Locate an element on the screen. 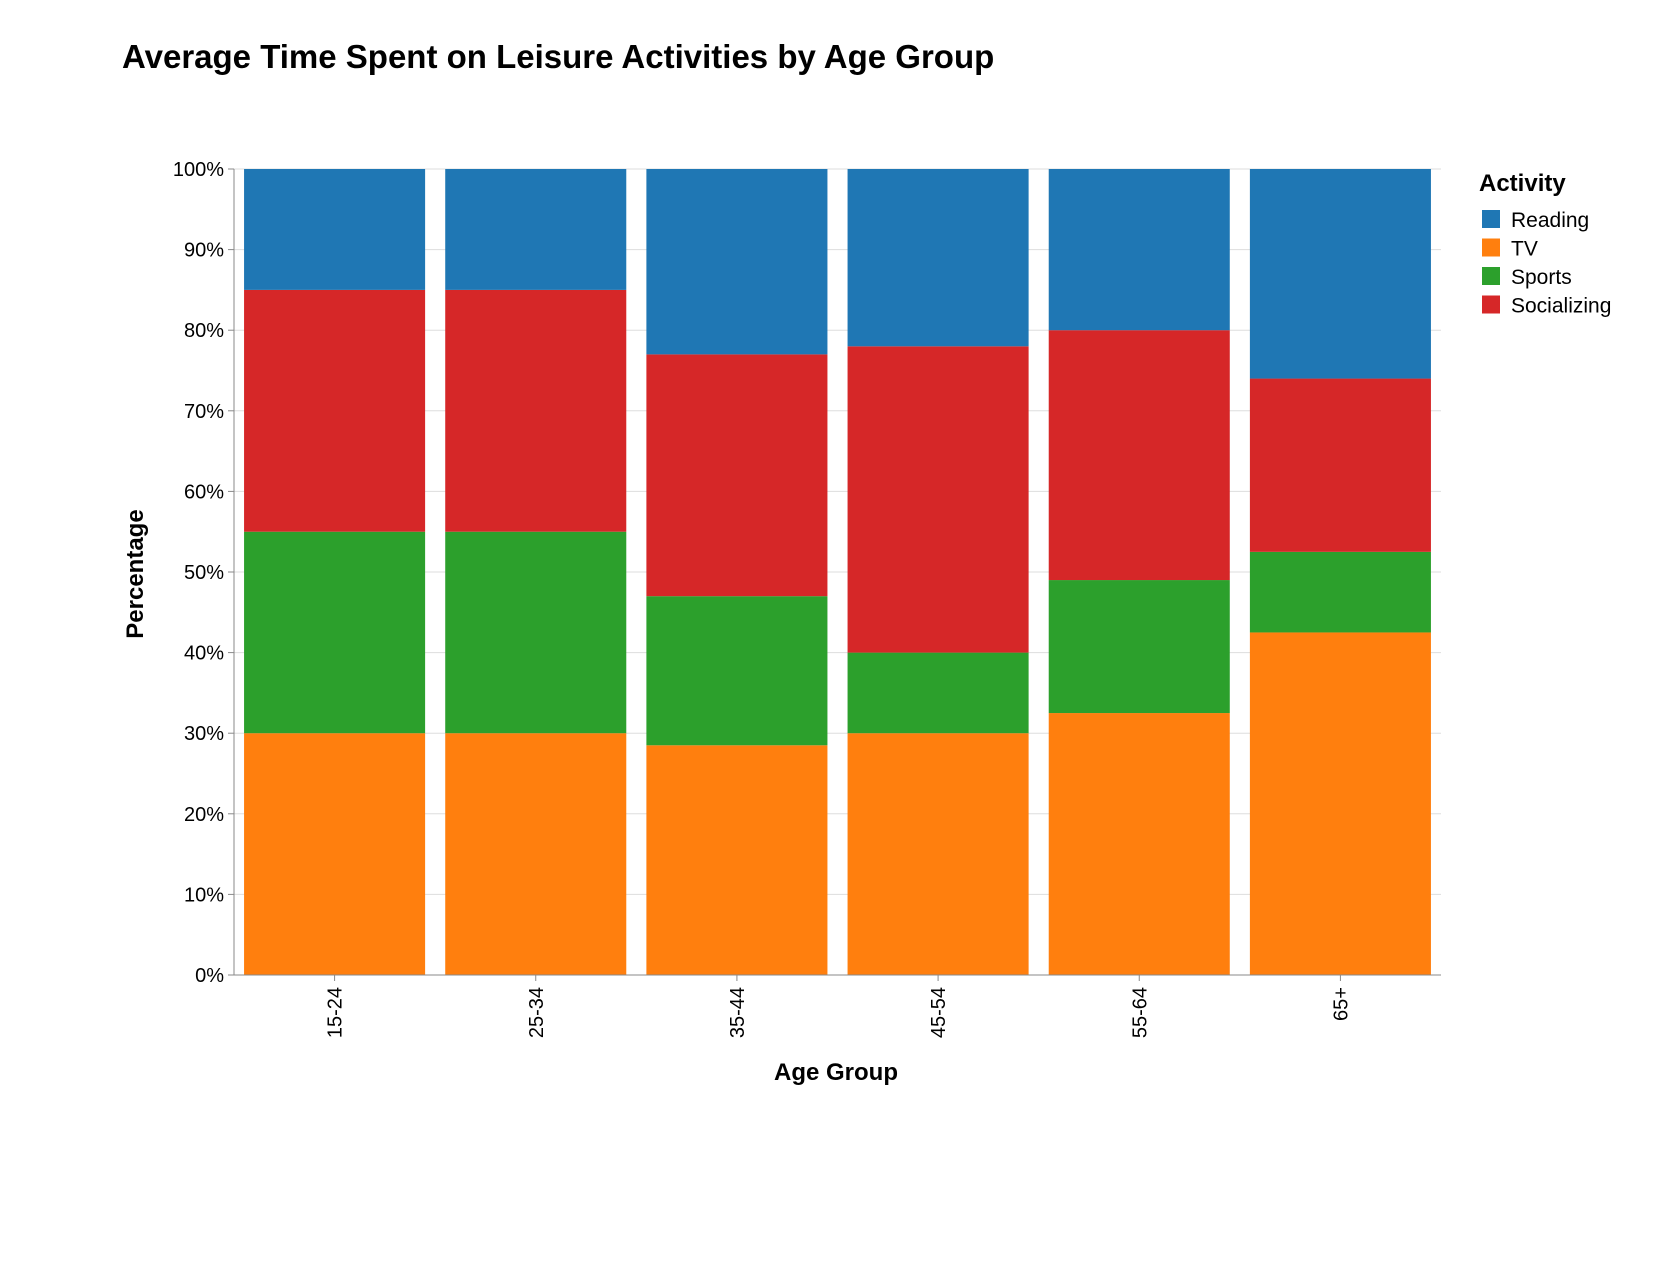 The image size is (1680, 1280). x-axis-title: Age Group is located at coordinates (836, 1072).